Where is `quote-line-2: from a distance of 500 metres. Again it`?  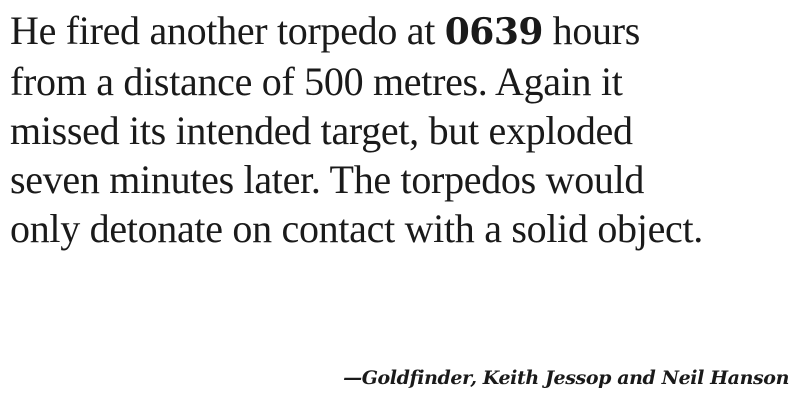
quote-line-2: from a distance of 500 metres. Again it is located at coordinates (316, 81).